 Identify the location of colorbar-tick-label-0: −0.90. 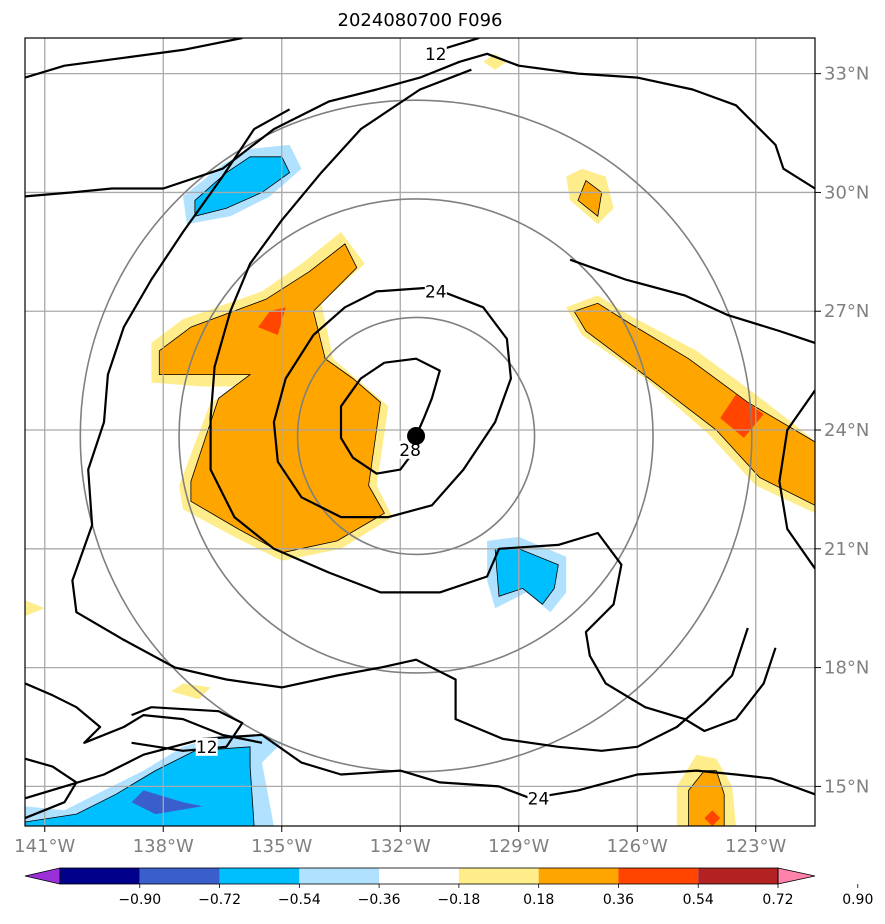
(139, 900).